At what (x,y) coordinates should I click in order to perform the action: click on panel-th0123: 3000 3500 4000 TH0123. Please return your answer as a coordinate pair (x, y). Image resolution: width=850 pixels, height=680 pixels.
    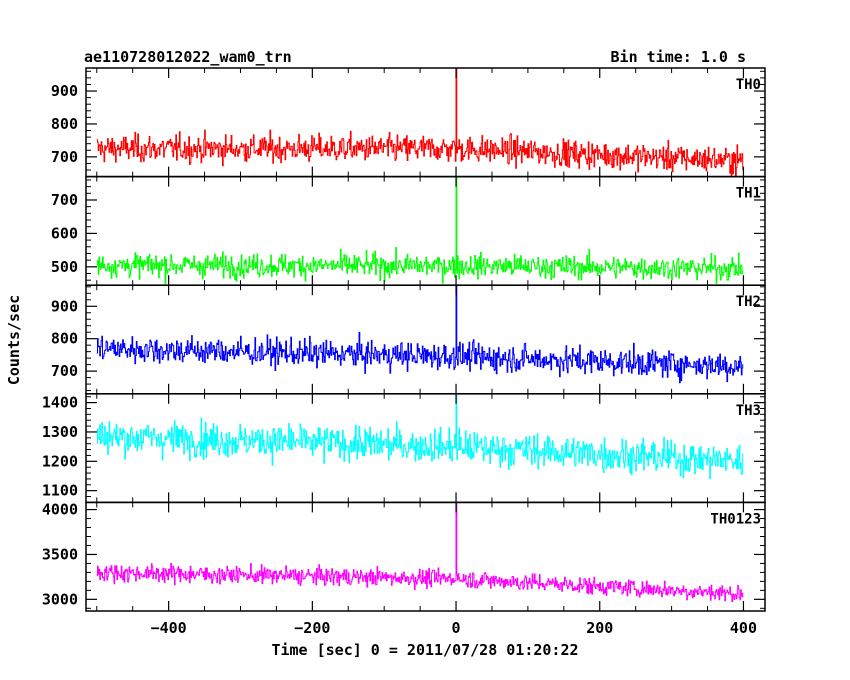
    Looking at the image, I should click on (404, 556).